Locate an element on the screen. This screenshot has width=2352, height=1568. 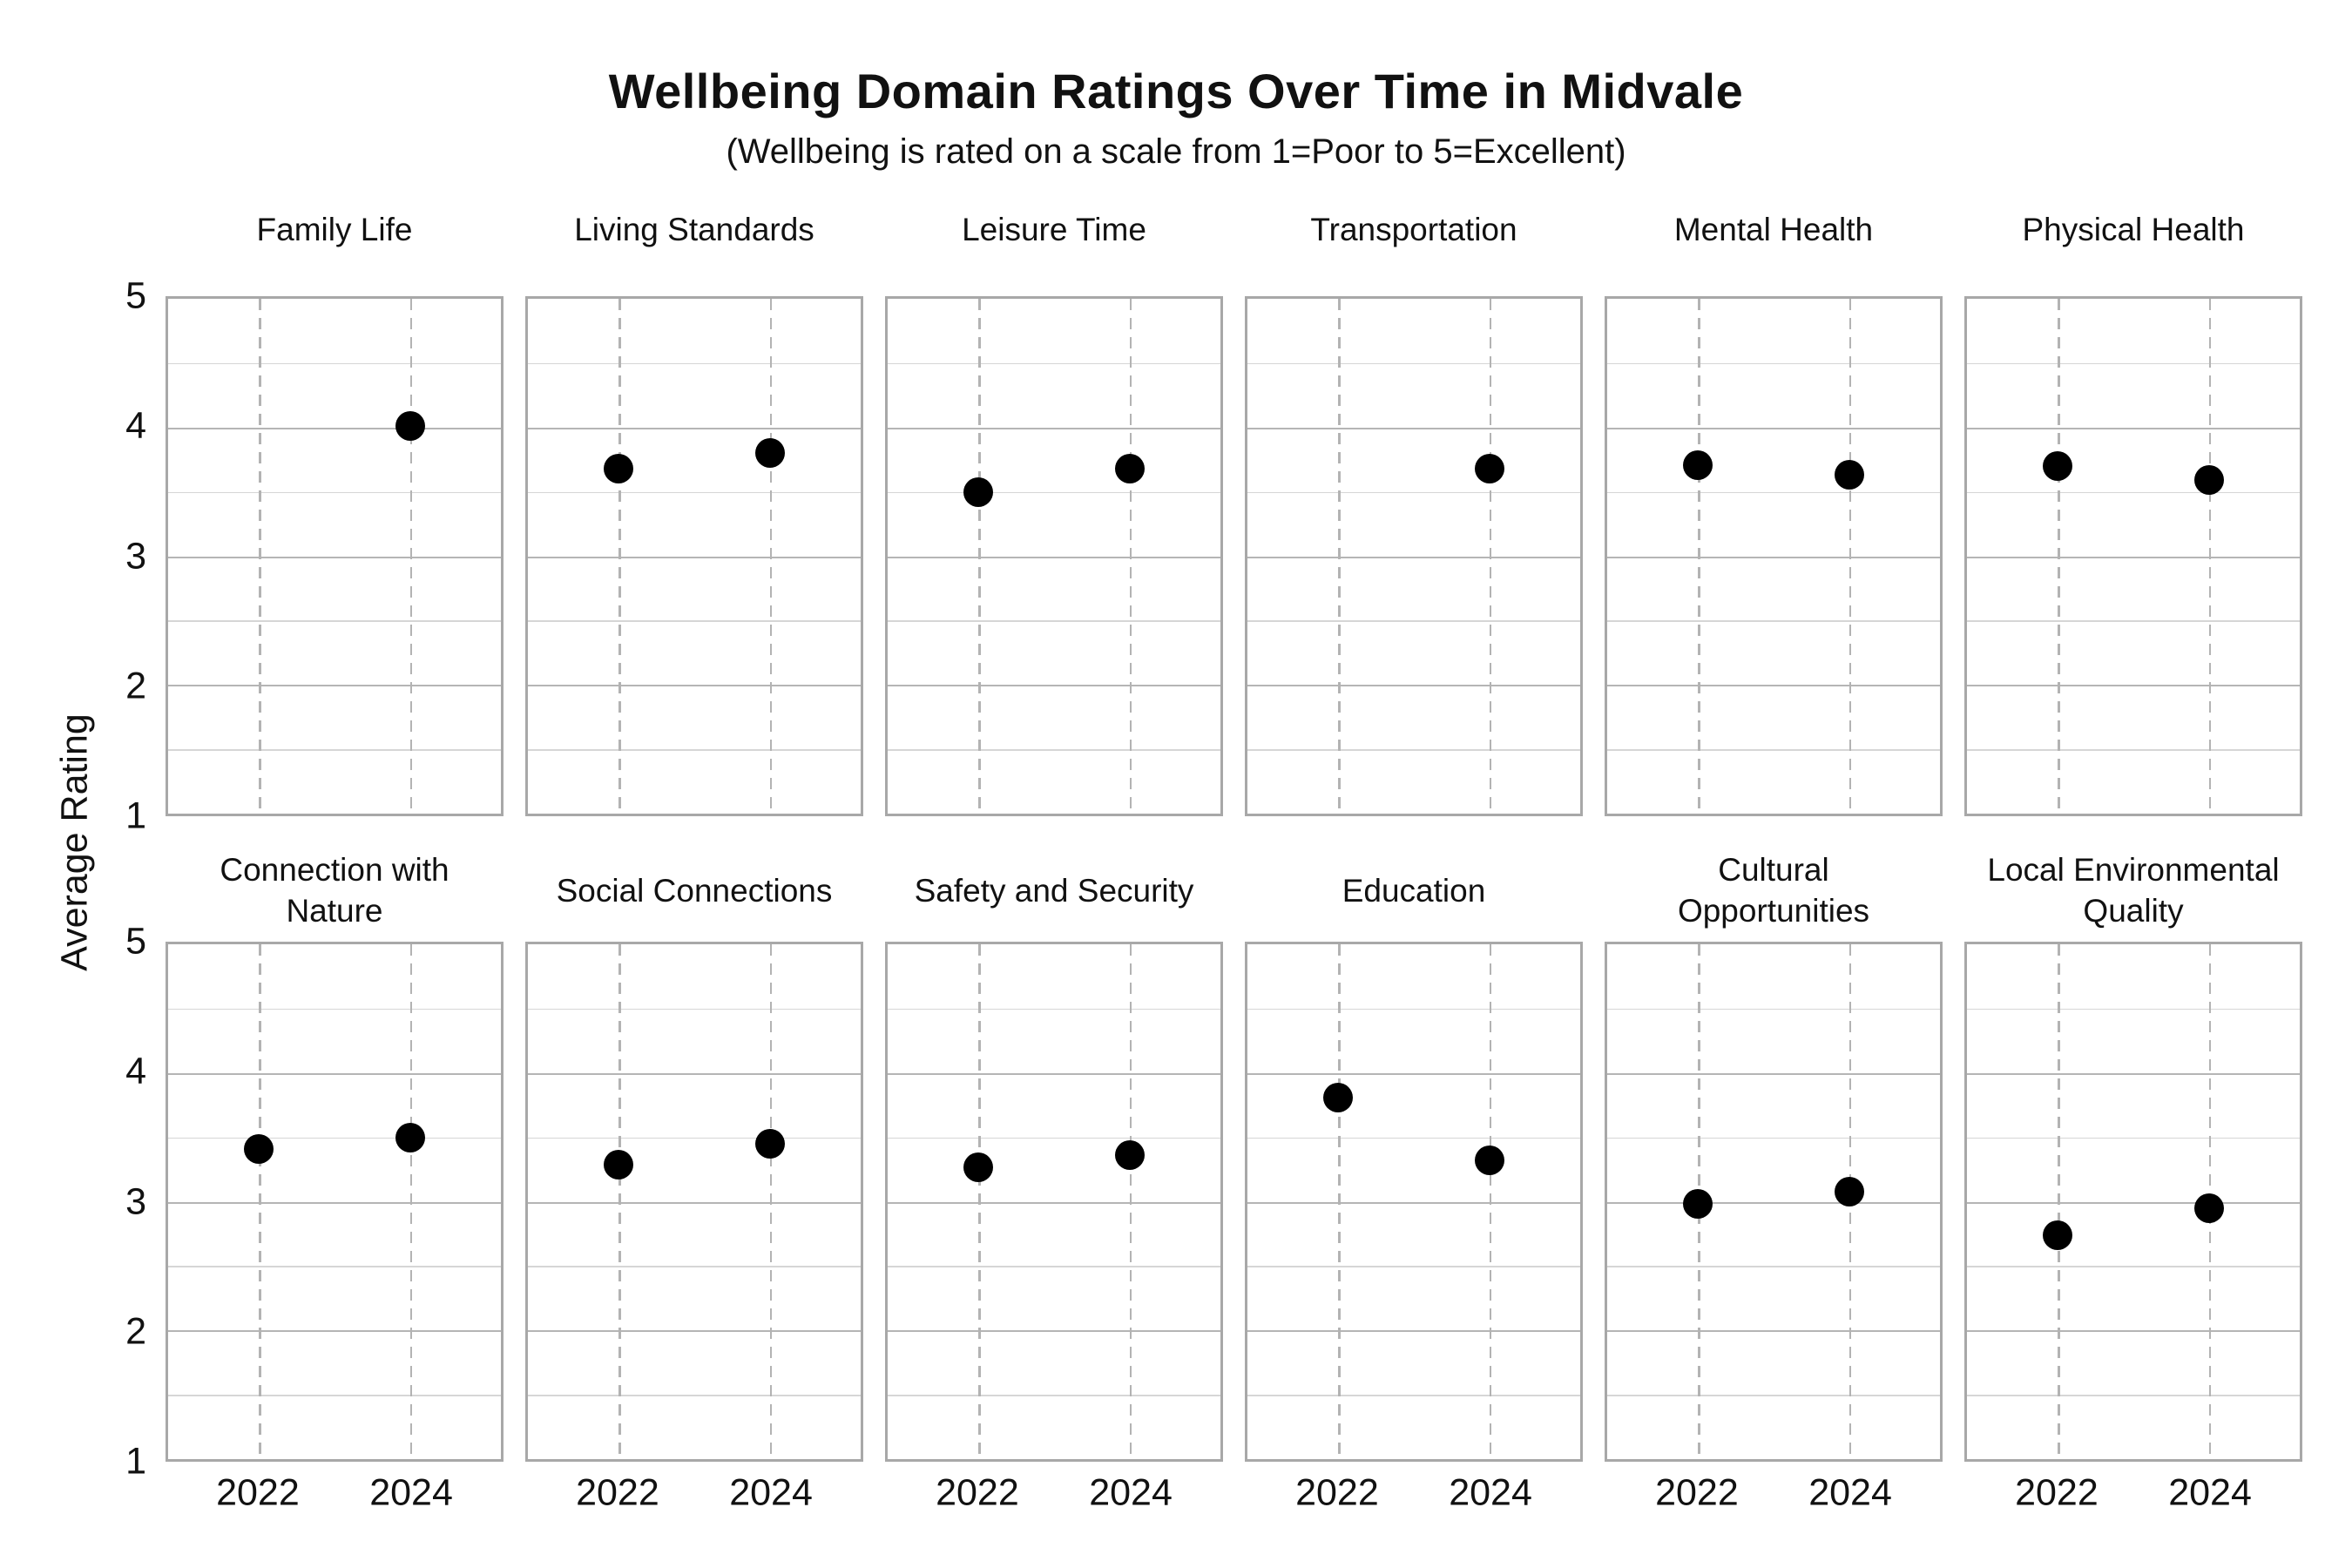
facet-title: Safety and Security is located at coordinates (1054, 890).